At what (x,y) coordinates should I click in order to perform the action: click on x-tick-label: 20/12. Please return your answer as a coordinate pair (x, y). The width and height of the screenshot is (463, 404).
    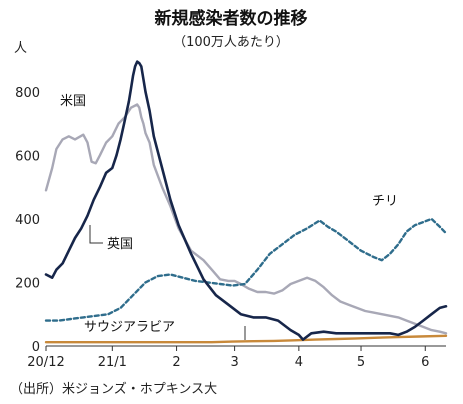
    Looking at the image, I should click on (45, 362).